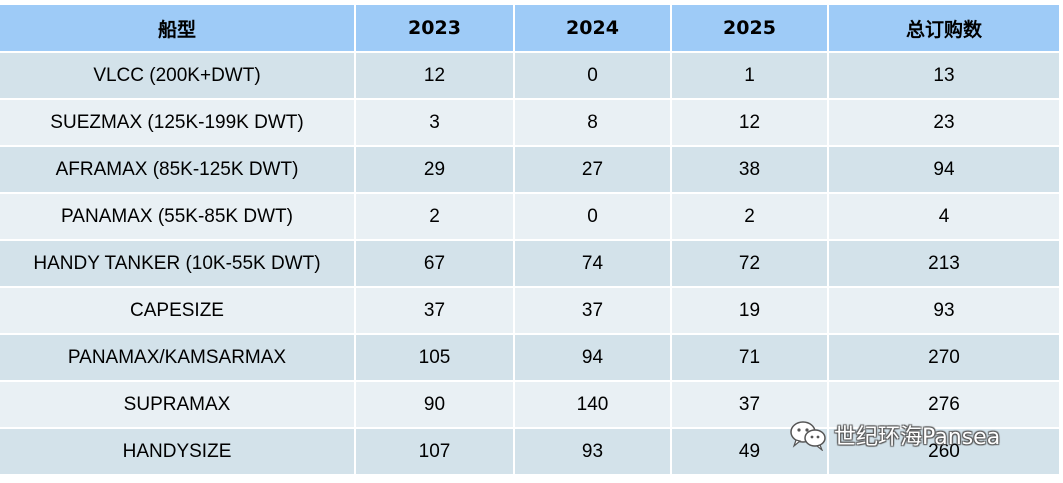 This screenshot has width=1063, height=483. I want to click on cell-total: 93, so click(944, 311).